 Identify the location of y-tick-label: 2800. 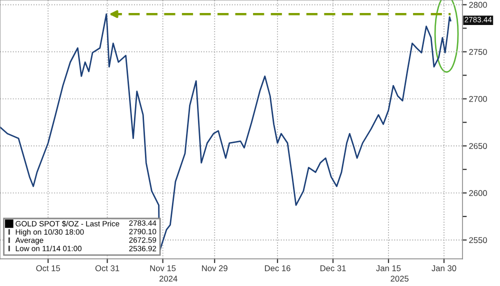
(478, 5).